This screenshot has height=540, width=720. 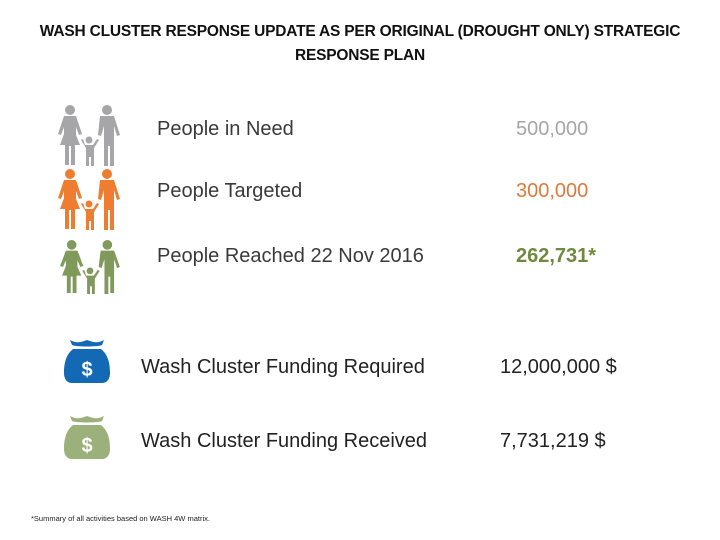 I want to click on people-targeted-value: 300,000, so click(x=552, y=191).